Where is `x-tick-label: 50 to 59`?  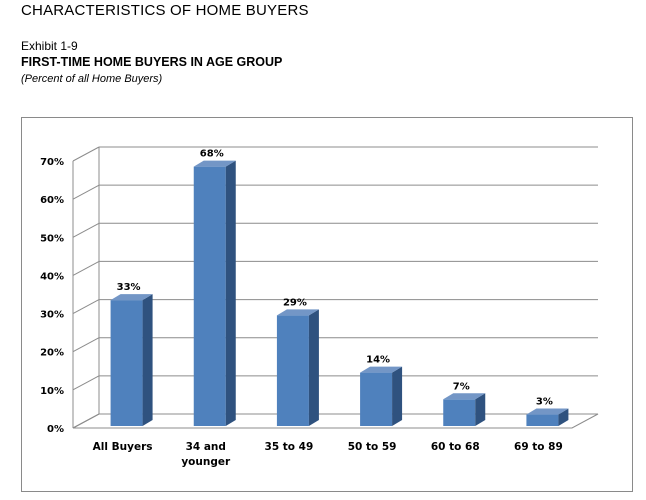
x-tick-label: 50 to 59 is located at coordinates (372, 447).